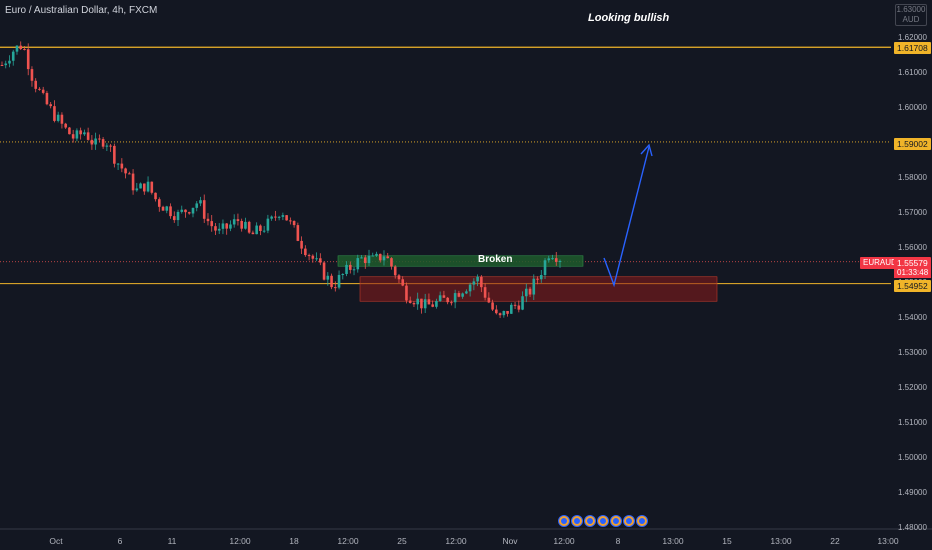 The width and height of the screenshot is (932, 550). What do you see at coordinates (912, 286) in the screenshot?
I see `support-price-tag: 1.54952` at bounding box center [912, 286].